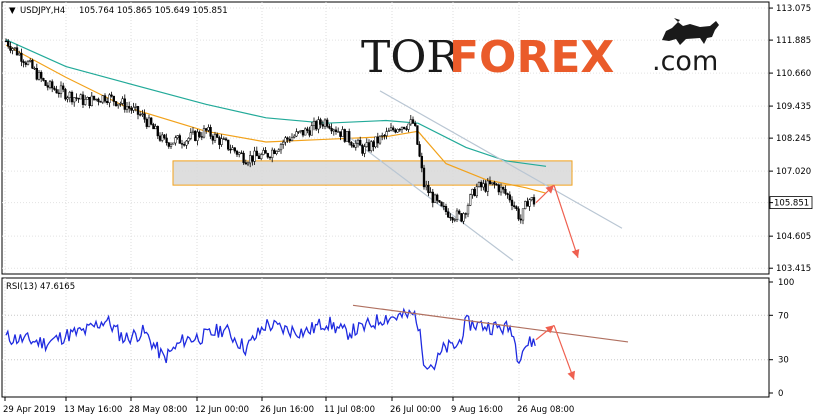  What do you see at coordinates (566, 221) in the screenshot?
I see `price-forecast-segment` at bounding box center [566, 221].